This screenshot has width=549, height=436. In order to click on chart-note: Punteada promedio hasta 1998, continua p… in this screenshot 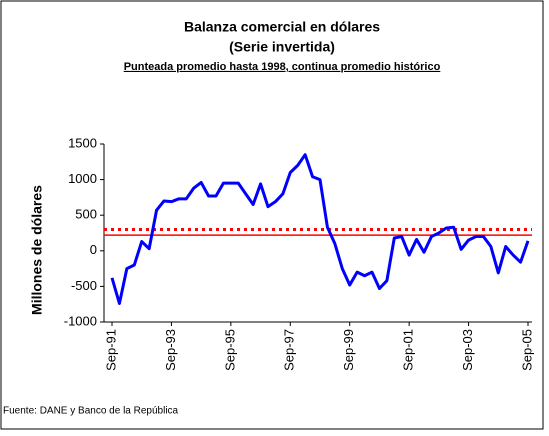, I will do `click(282, 67)`.